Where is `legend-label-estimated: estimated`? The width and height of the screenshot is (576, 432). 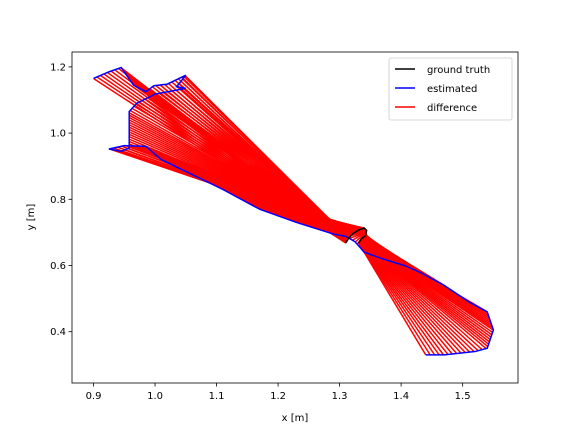 legend-label-estimated: estimated is located at coordinates (452, 89).